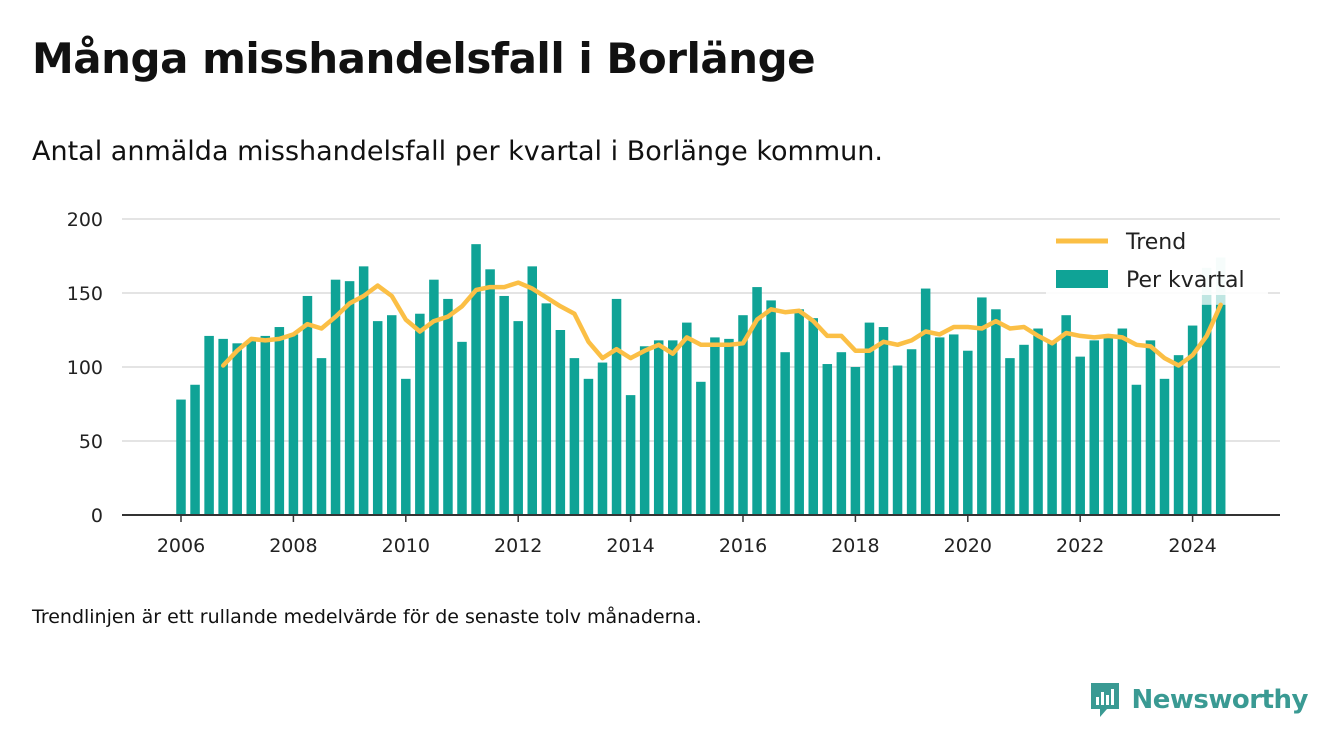 The height and width of the screenshot is (753, 1340). Describe the element at coordinates (518, 546) in the screenshot. I see `x-tick-label: 2012` at that location.